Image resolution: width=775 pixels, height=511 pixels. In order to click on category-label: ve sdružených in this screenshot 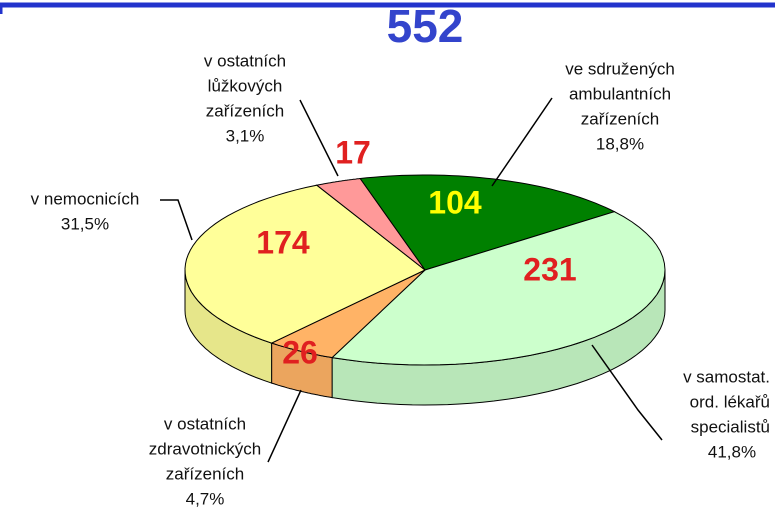, I will do `click(620, 68)`.